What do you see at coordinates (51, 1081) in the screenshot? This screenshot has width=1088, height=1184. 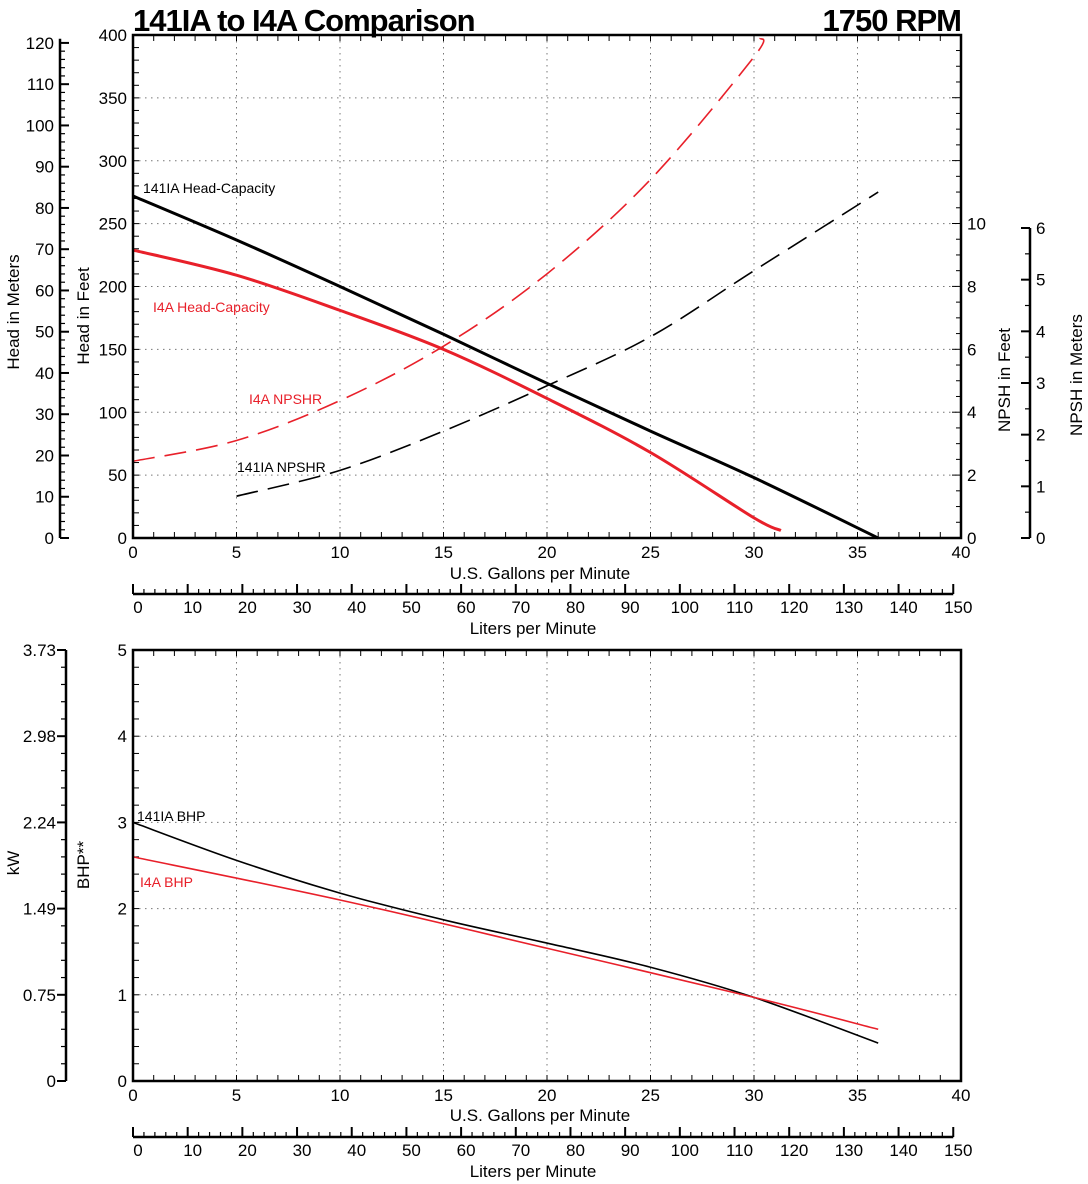 I see `kw-tick-label: 0` at bounding box center [51, 1081].